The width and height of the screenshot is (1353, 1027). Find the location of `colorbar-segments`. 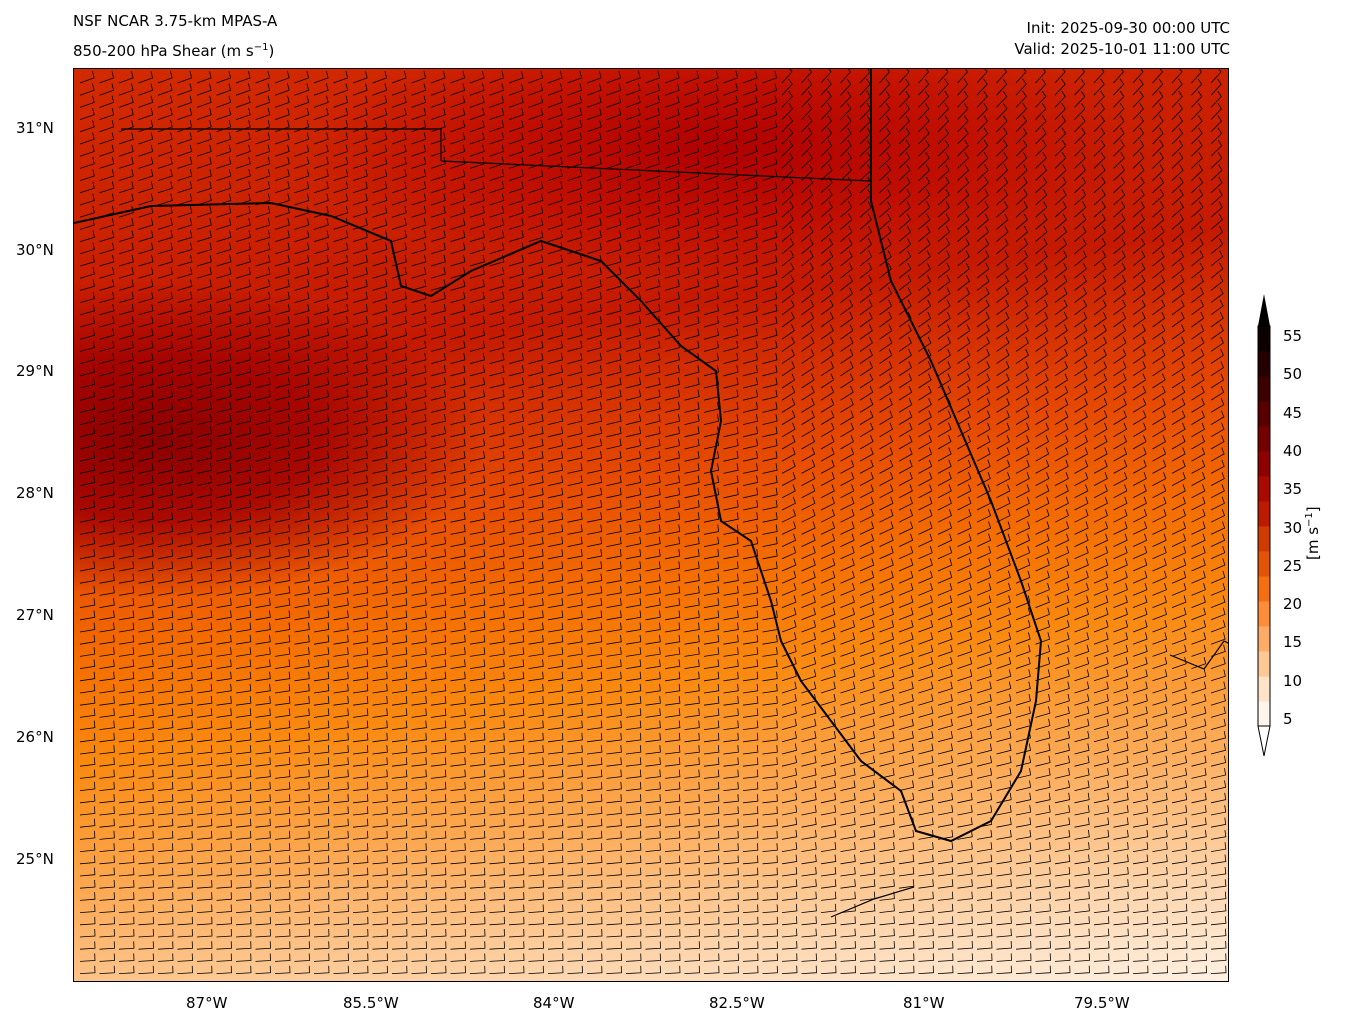

colorbar-segments is located at coordinates (1264, 525).